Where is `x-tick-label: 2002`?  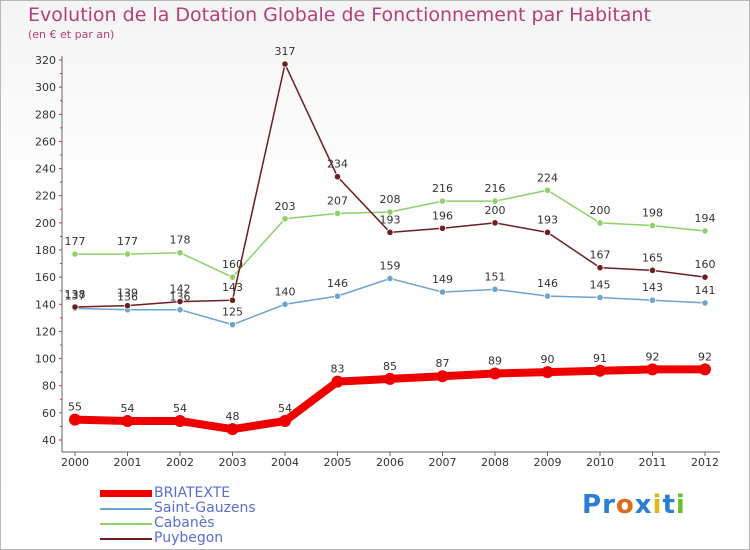 x-tick-label: 2002 is located at coordinates (180, 462).